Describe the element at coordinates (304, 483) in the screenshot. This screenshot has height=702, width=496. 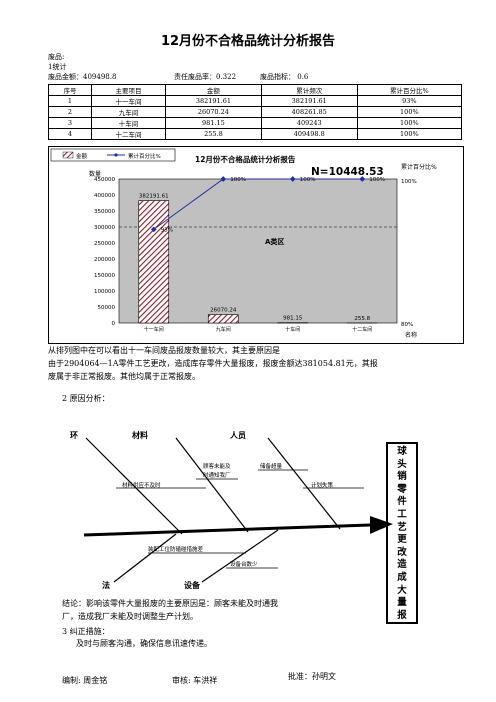
I see `bone-people` at that location.